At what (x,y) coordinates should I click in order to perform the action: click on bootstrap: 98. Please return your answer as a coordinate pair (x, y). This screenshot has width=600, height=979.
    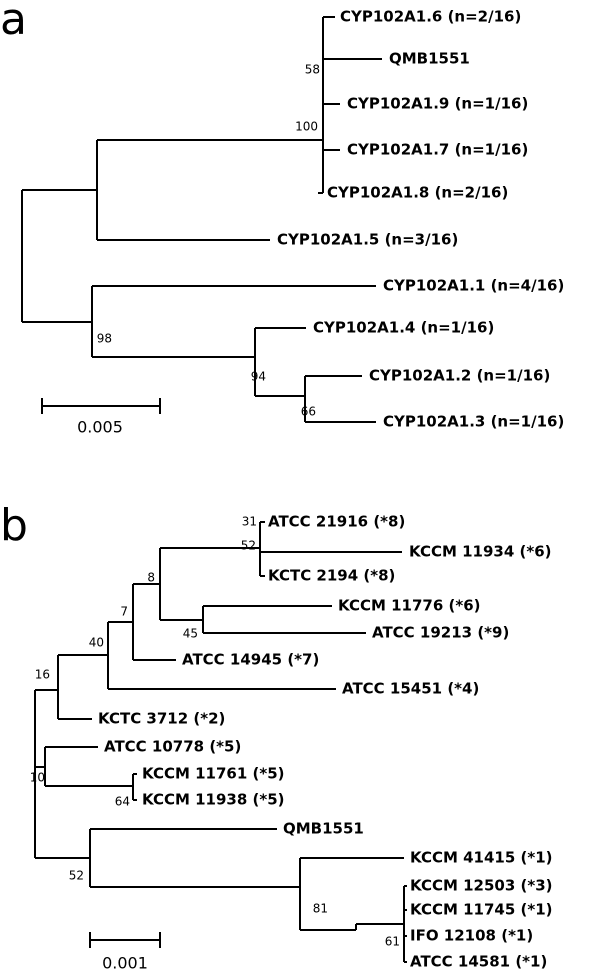
    Looking at the image, I should click on (104, 339).